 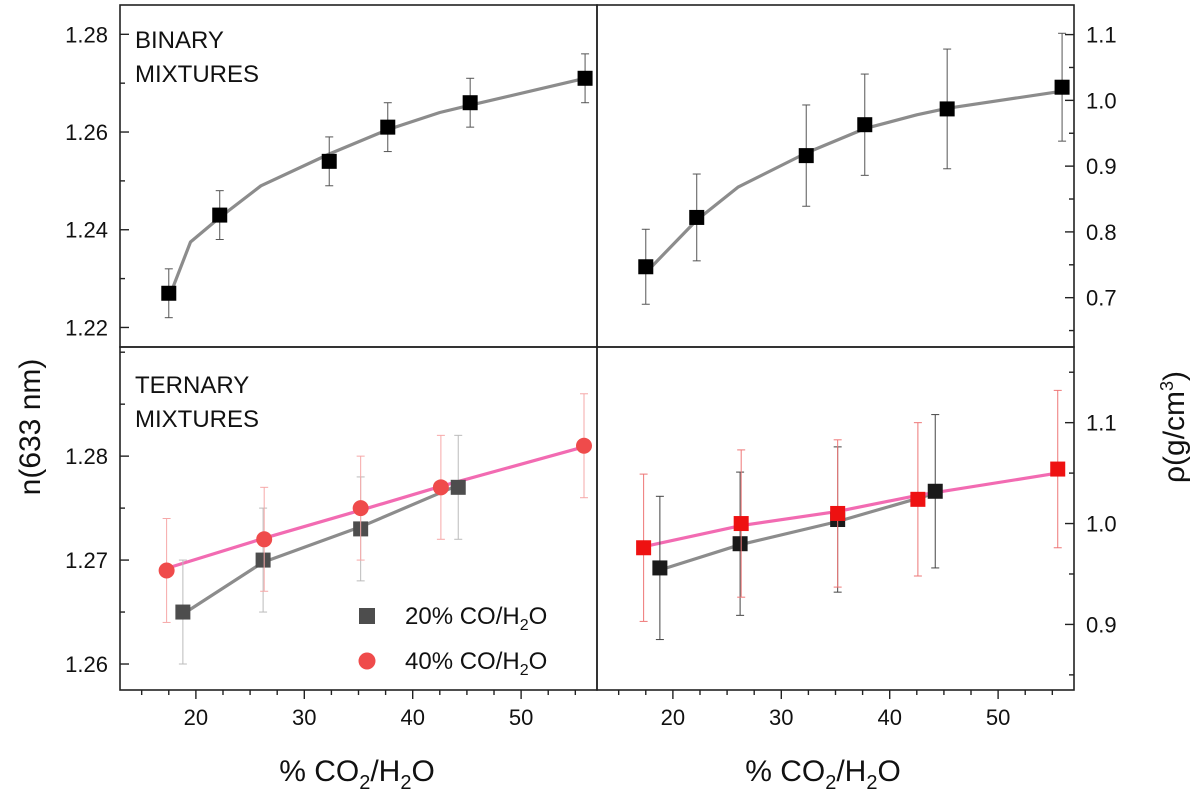 What do you see at coordinates (367, 661) in the screenshot?
I see `legend-marker-40pct` at bounding box center [367, 661].